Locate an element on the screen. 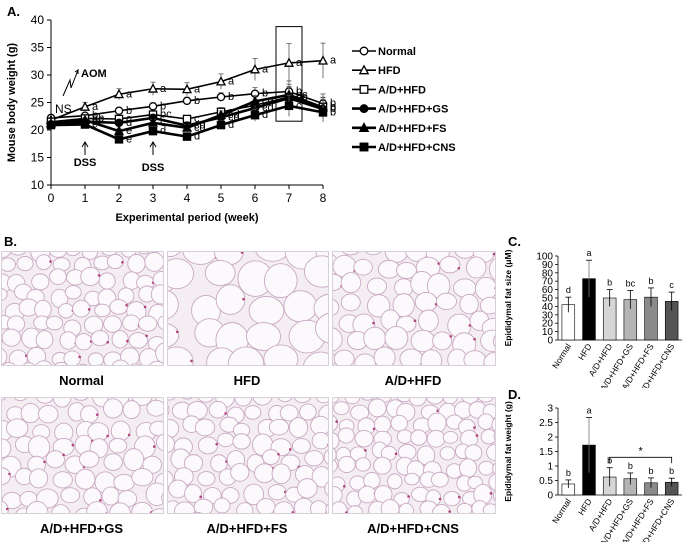 The height and width of the screenshot is (542, 685). panel-letter-b: B. is located at coordinates (10, 241).